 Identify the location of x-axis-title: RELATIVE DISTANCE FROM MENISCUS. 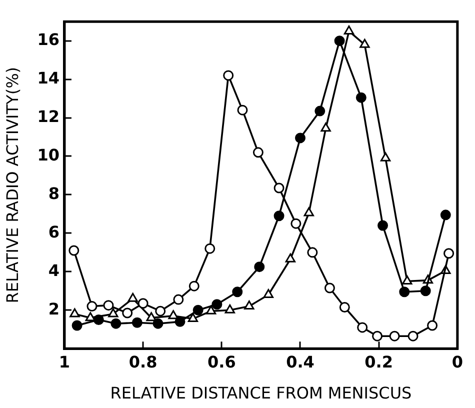
(261, 393).